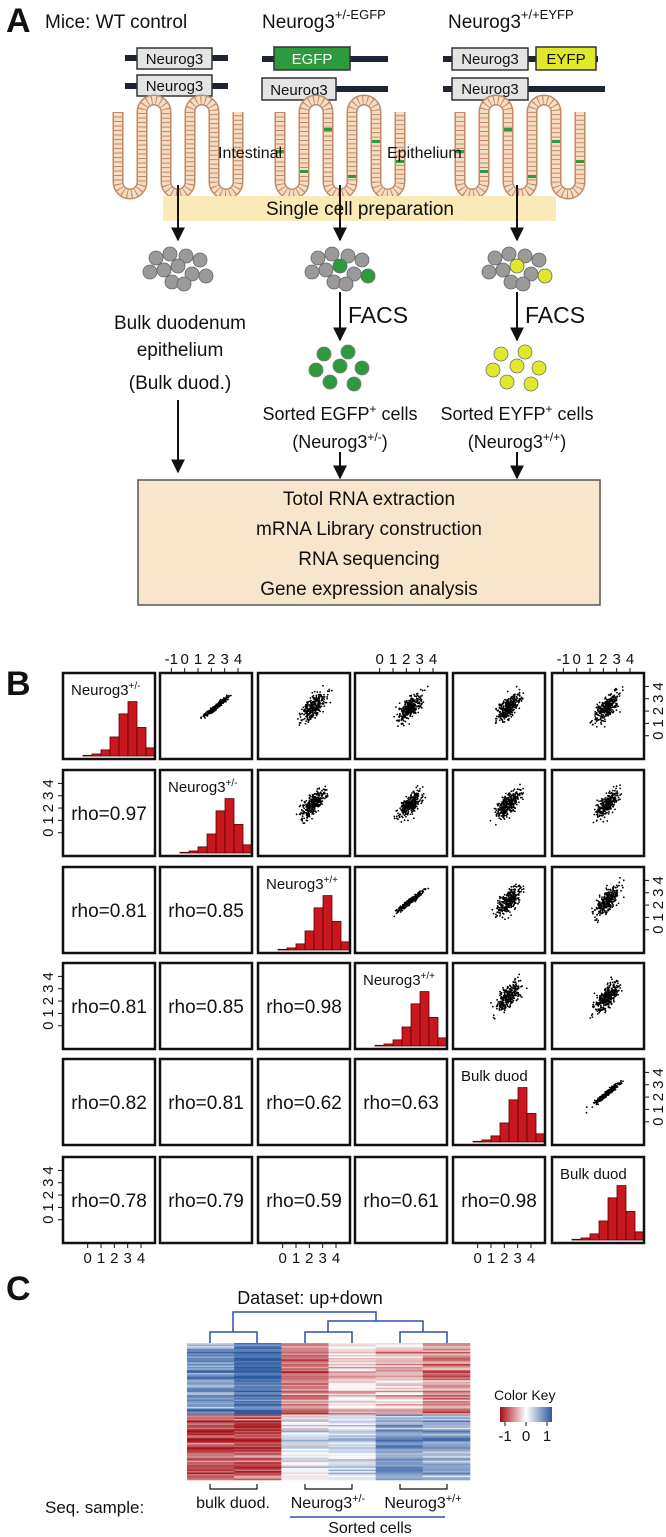  Describe the element at coordinates (106, 690) in the screenshot. I see `sample-label: Neurog3+/-` at that location.